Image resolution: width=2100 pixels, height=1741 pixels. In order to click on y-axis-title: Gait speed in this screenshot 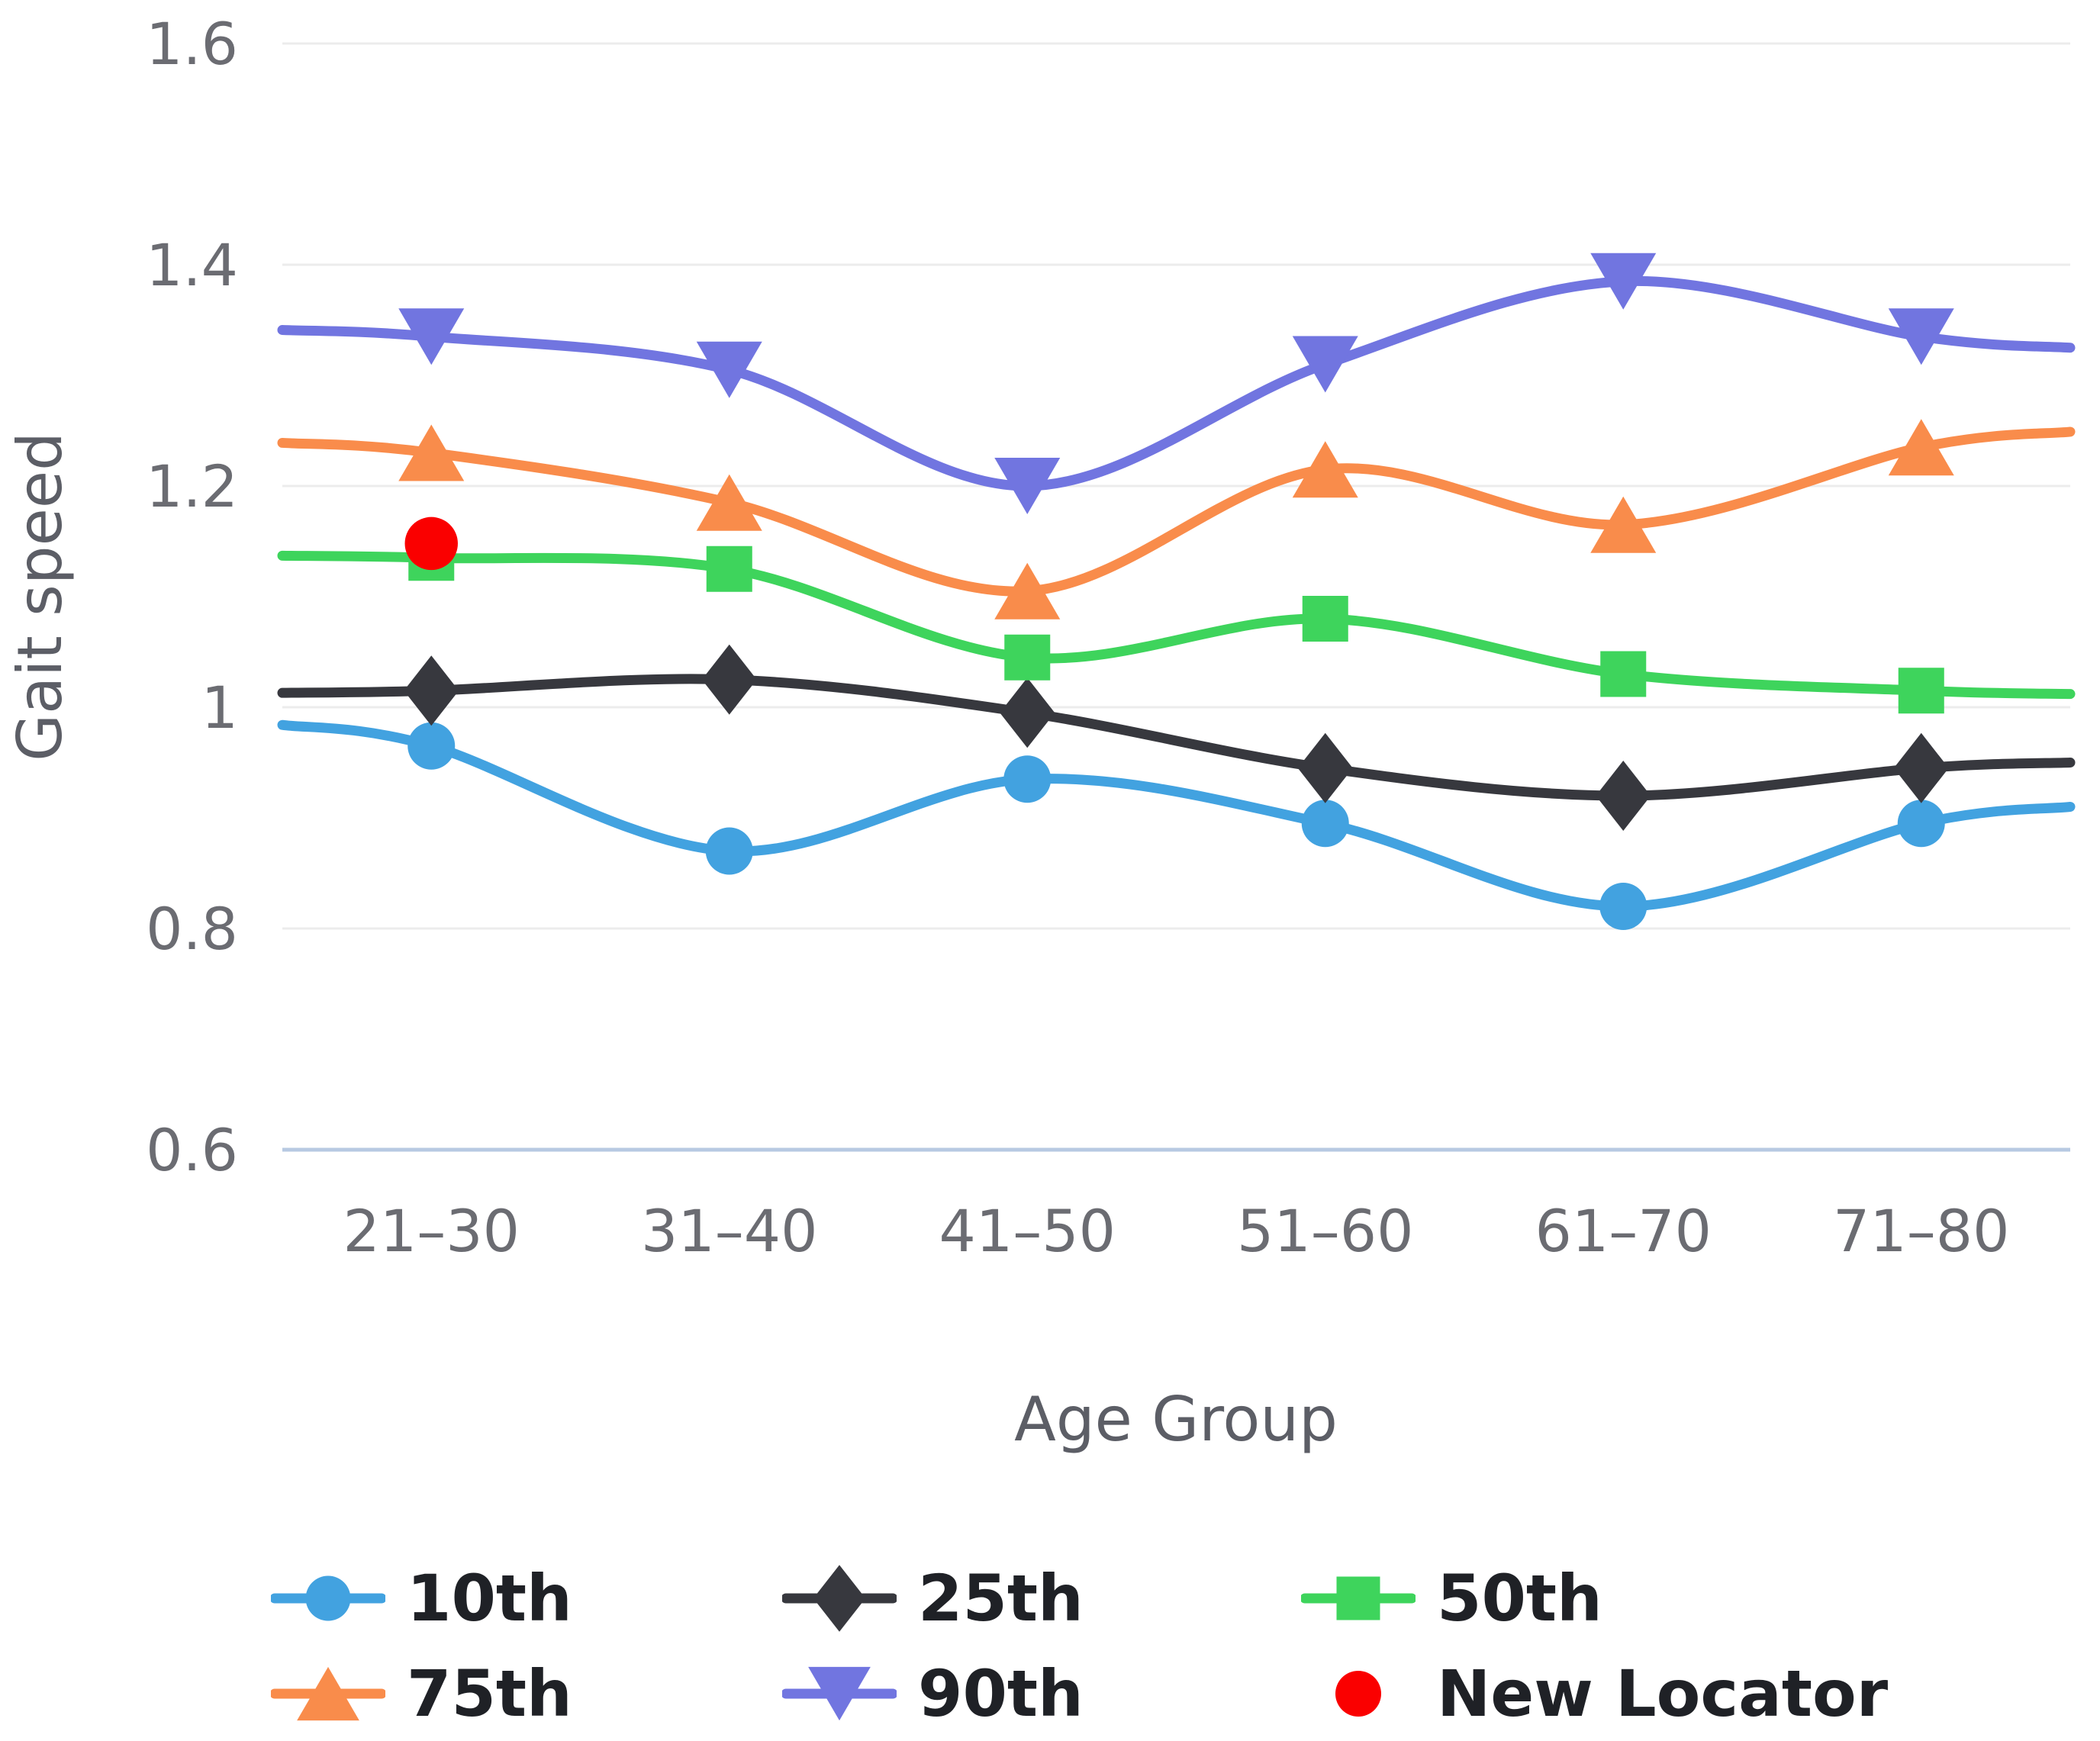, I will do `click(40, 596)`.